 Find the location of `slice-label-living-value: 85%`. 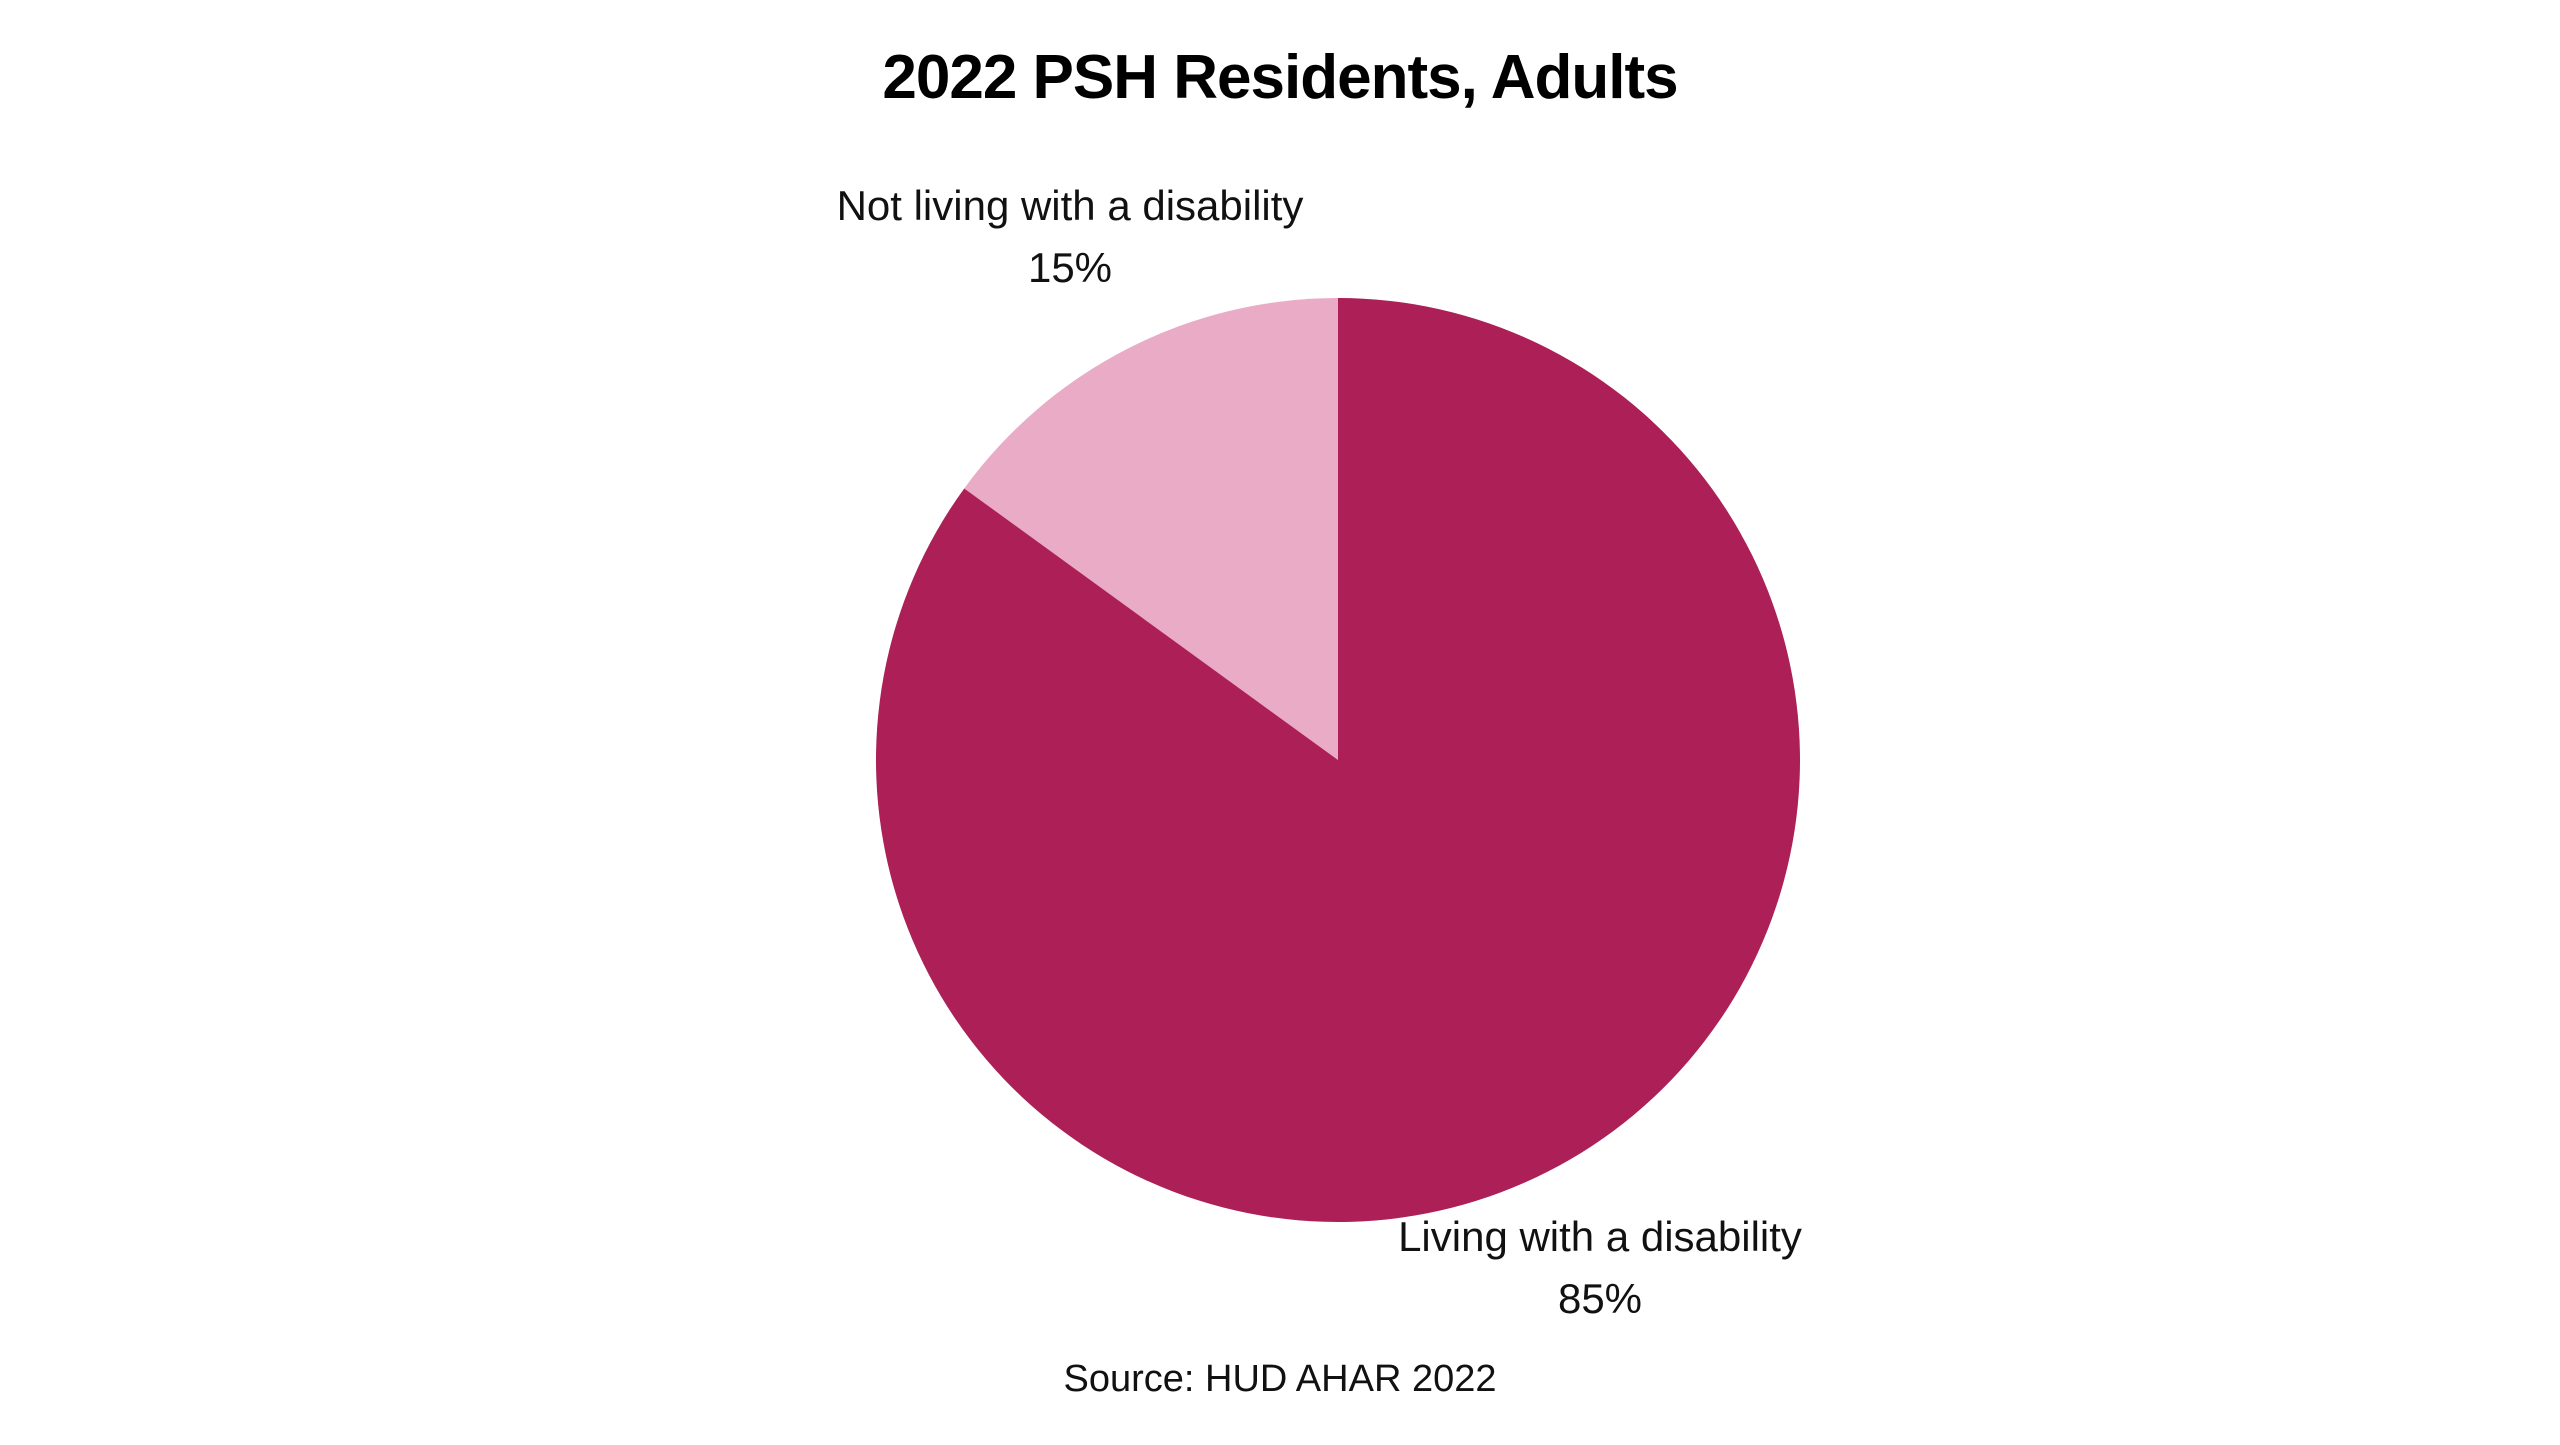

slice-label-living-value: 85% is located at coordinates (1600, 1298).